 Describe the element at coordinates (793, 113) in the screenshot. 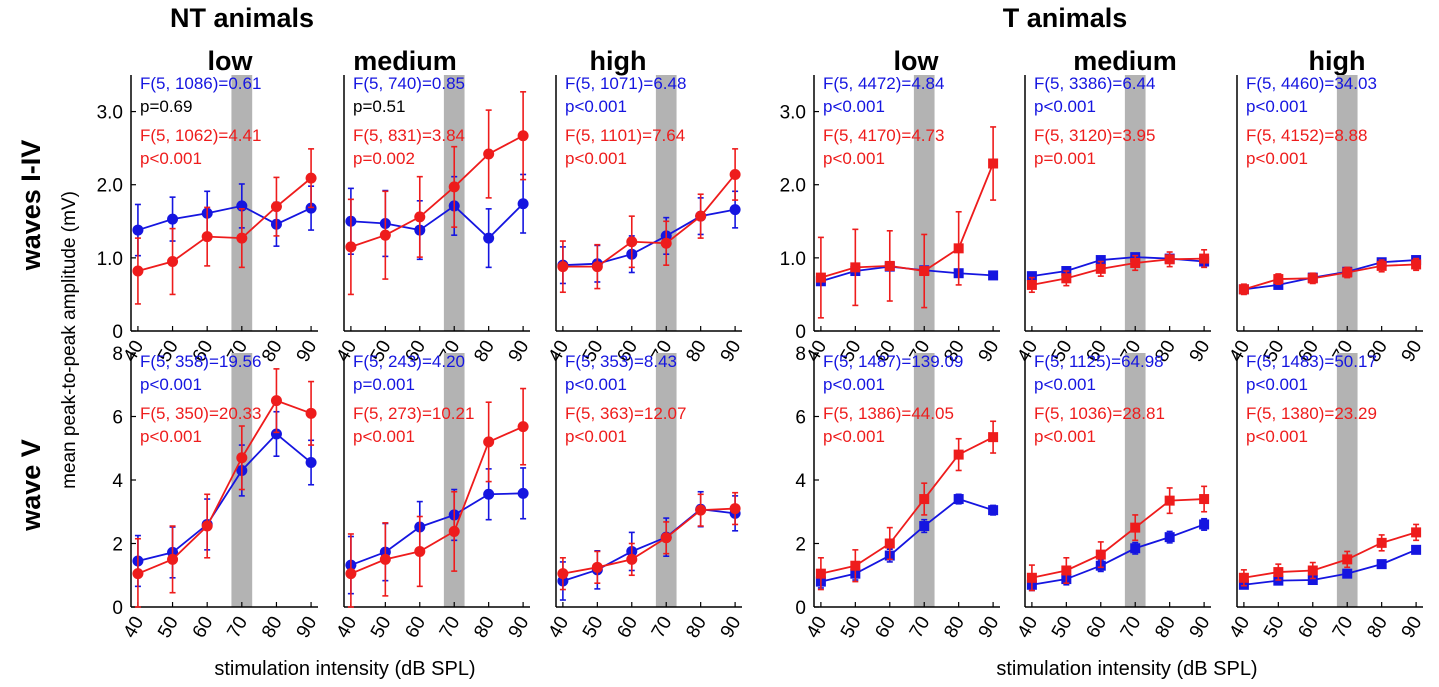

I see `y-tick-label: 3.0` at that location.